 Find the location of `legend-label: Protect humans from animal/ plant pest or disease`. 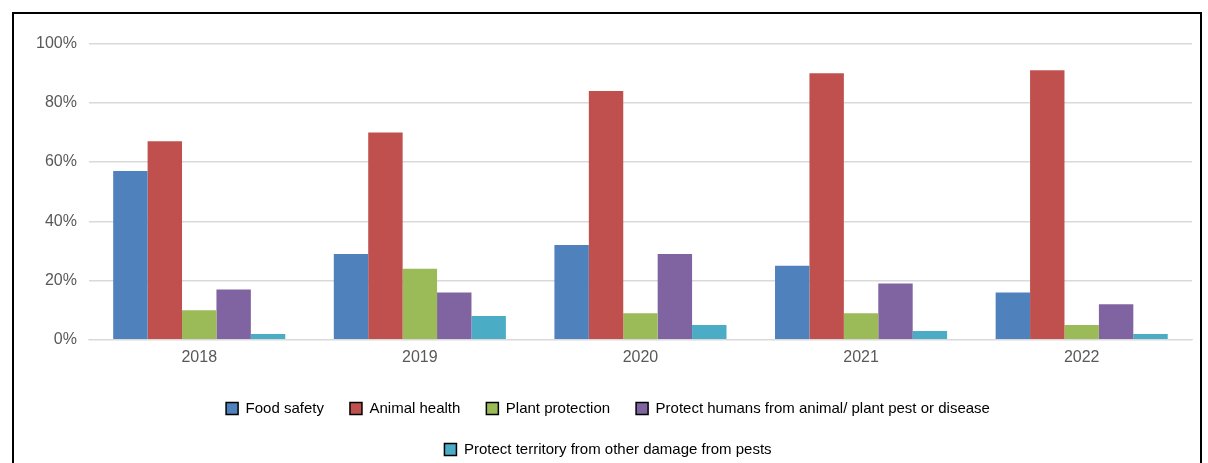

legend-label: Protect humans from animal/ plant pest or disease is located at coordinates (822, 407).